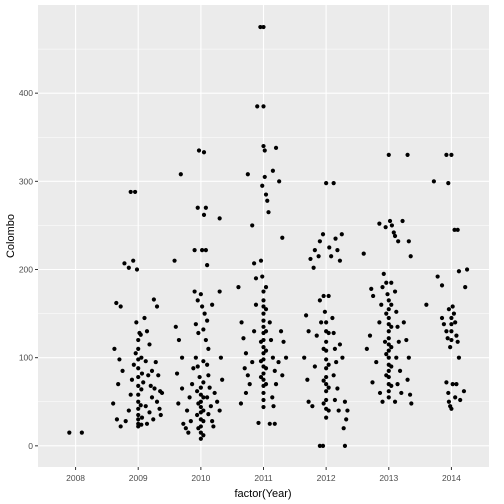 This screenshot has height=504, width=504. I want to click on x-tick-label: 2011, so click(263, 478).